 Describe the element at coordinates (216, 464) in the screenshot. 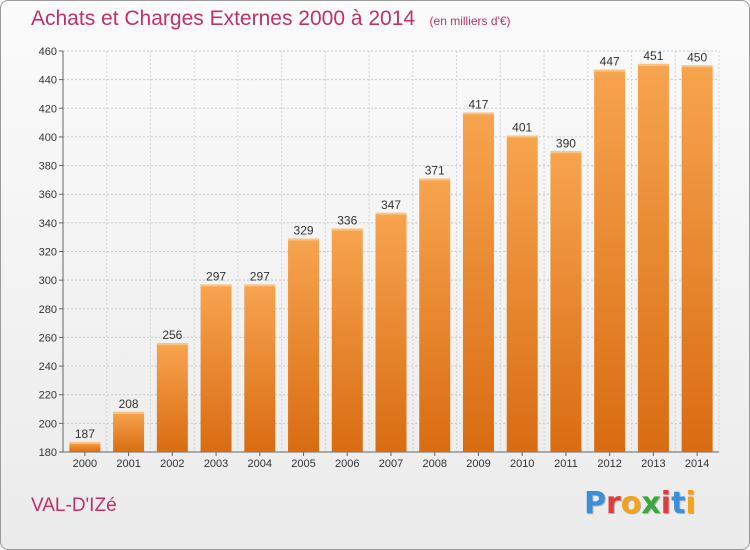

I see `x-tick-label: 2003` at that location.